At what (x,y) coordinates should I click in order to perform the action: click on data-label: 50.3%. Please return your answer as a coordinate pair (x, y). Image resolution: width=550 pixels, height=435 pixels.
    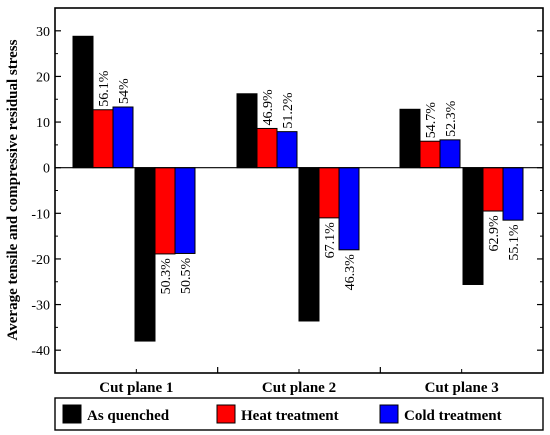
    Looking at the image, I should click on (166, 276).